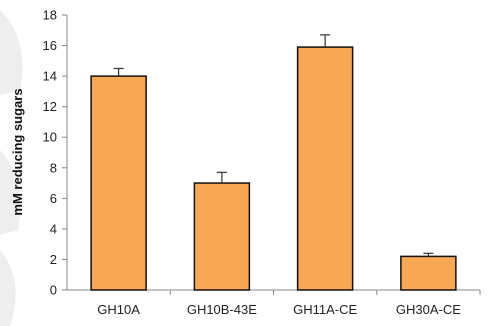 The image size is (502, 326). I want to click on y-axis-title: mM reducing sugars, so click(17, 151).